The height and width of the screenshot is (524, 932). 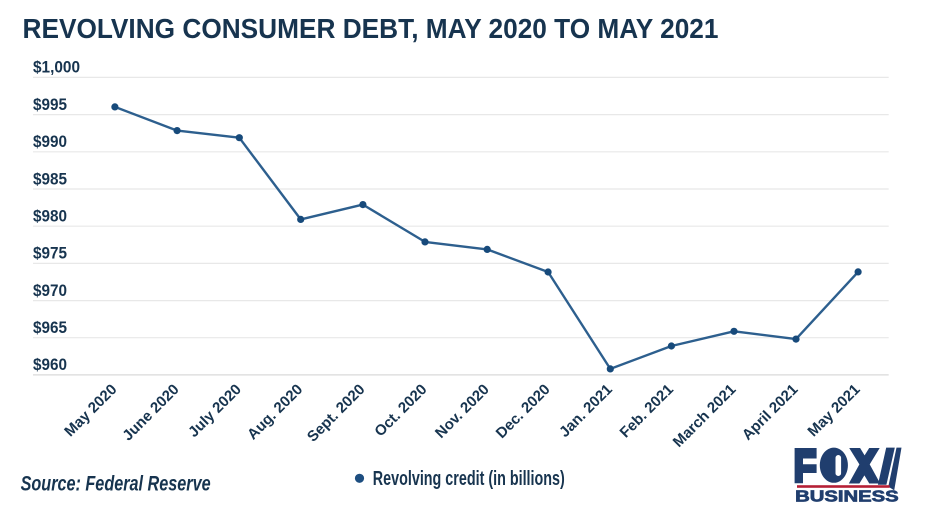 What do you see at coordinates (50, 253) in the screenshot?
I see `svg-text: $975` at bounding box center [50, 253].